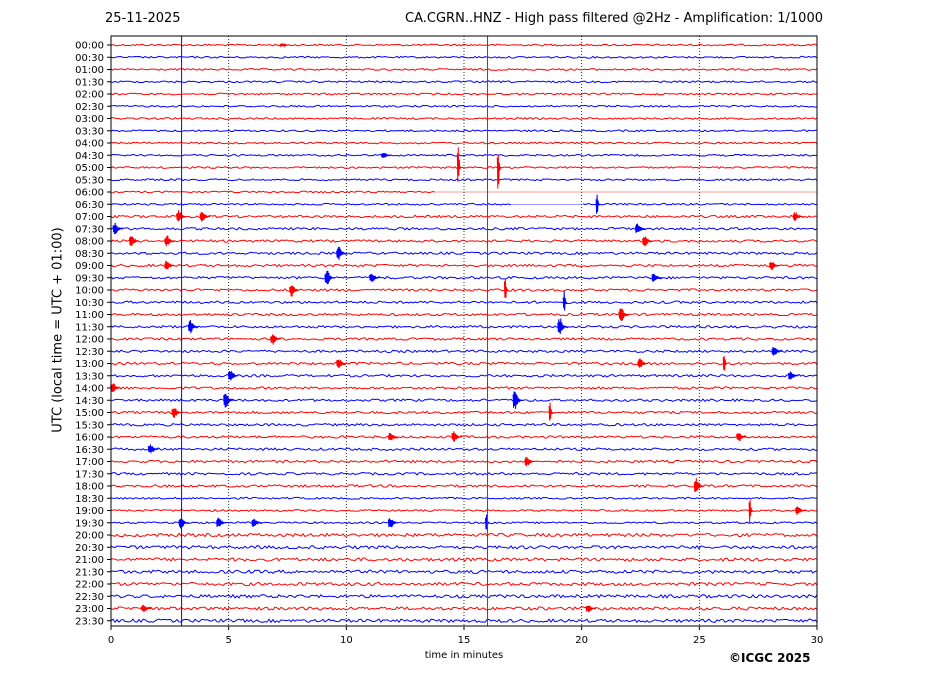 The height and width of the screenshot is (696, 927). I want to click on y-tick-label: 16:00, so click(89, 438).